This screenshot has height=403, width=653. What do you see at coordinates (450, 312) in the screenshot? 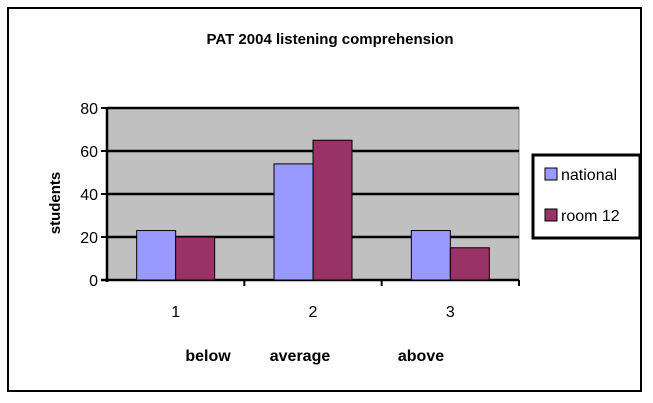
I see `x-tick-label: 3` at bounding box center [450, 312].